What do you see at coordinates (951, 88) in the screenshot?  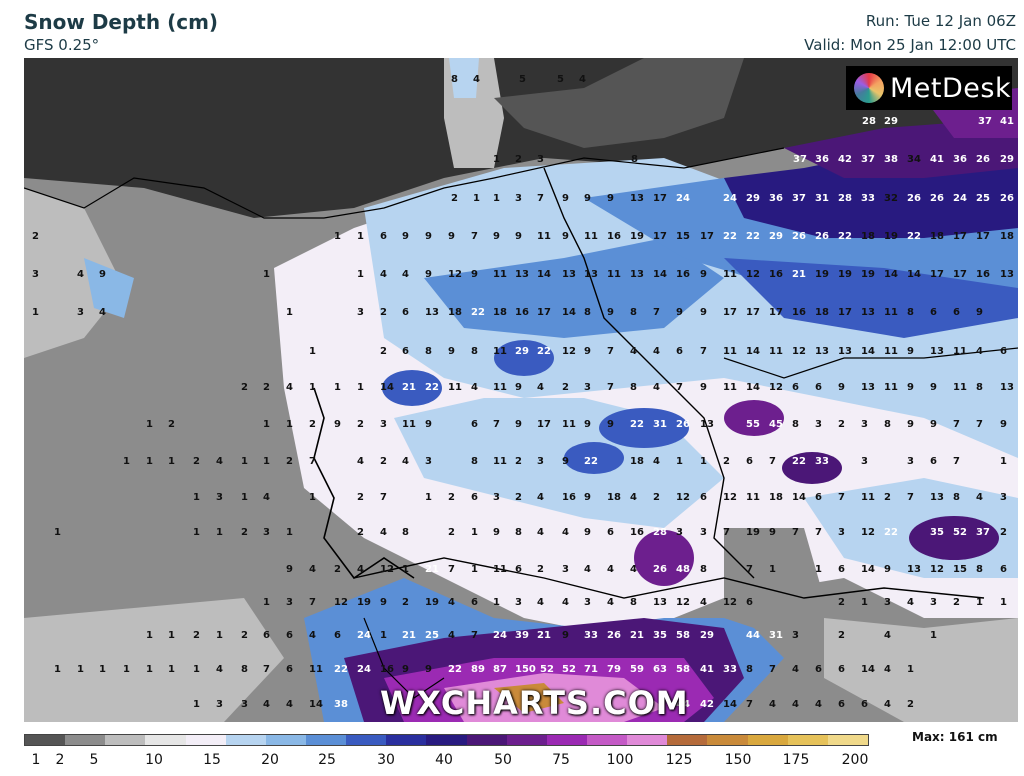 I see `logo-text: MetDesk` at bounding box center [951, 88].